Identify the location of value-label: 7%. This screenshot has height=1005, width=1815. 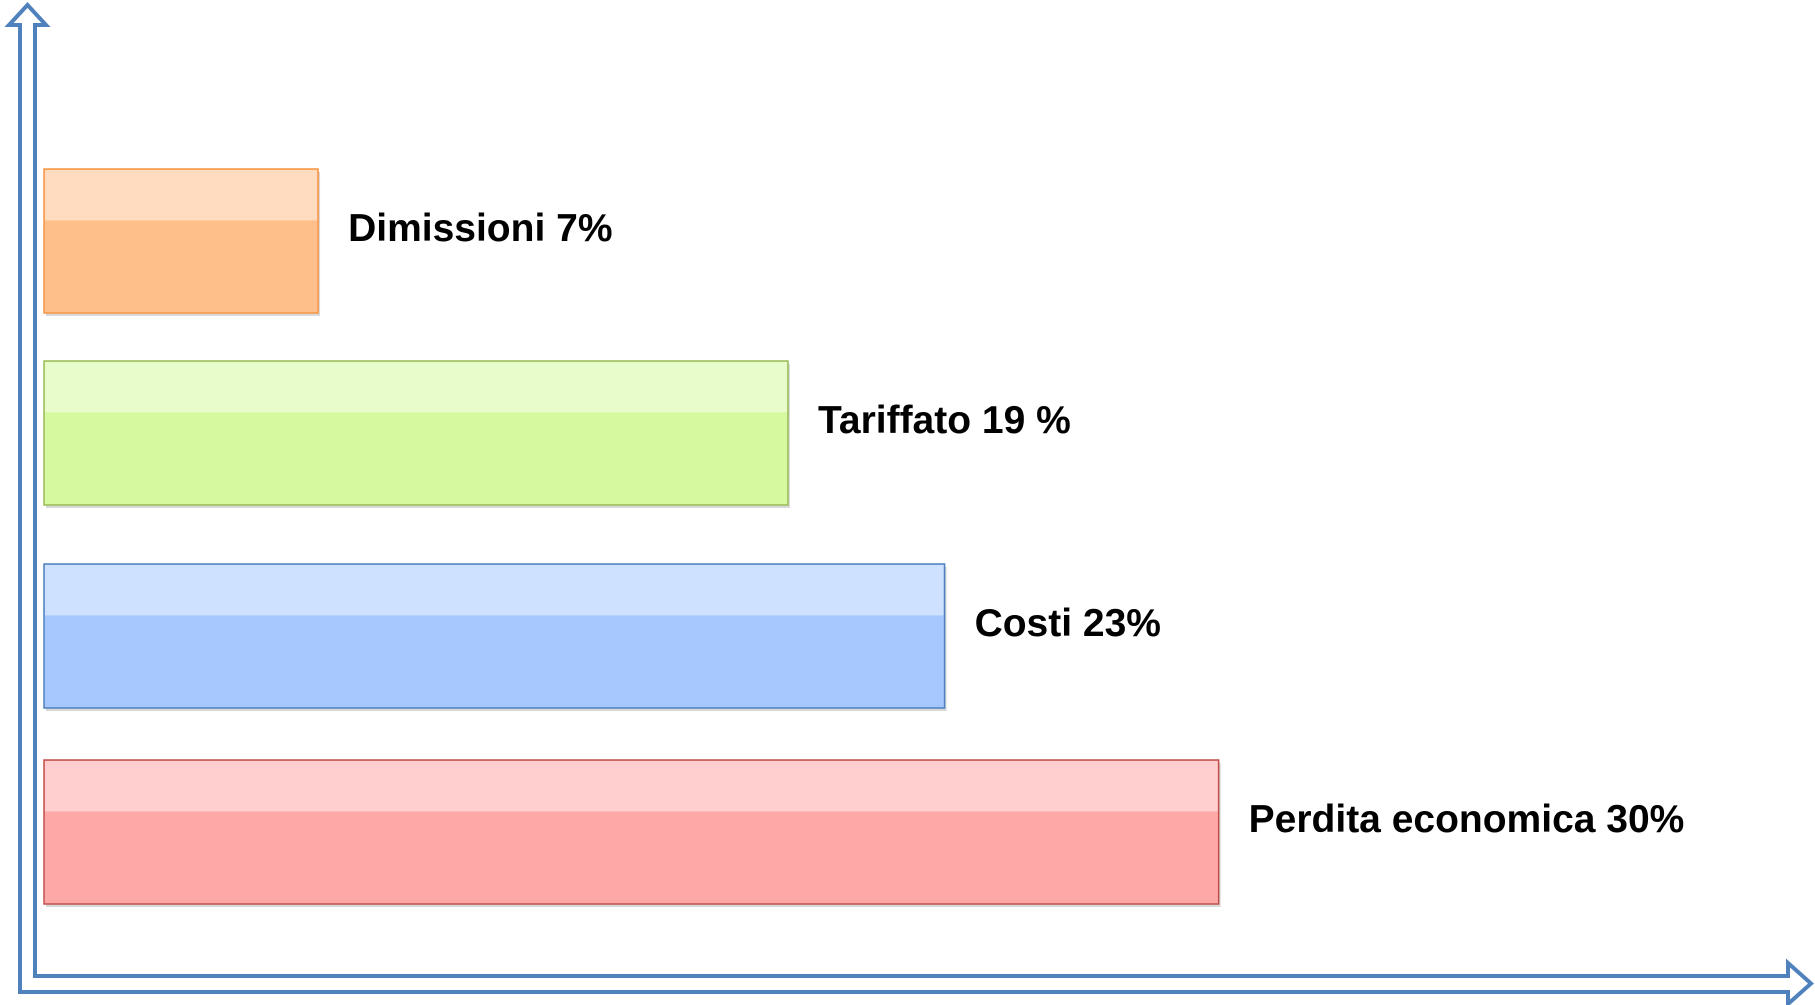
(584, 228).